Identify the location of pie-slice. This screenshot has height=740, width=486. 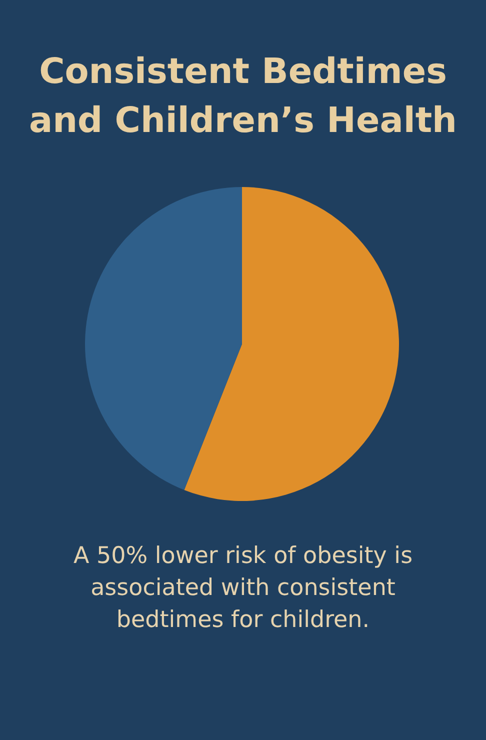
(163, 338).